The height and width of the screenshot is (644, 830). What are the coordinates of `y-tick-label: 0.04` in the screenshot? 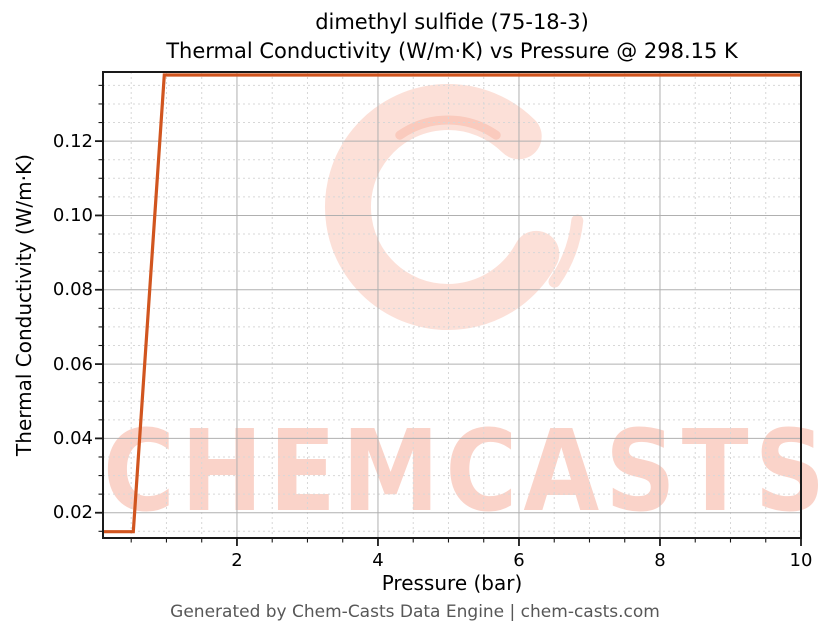 It's located at (72, 438).